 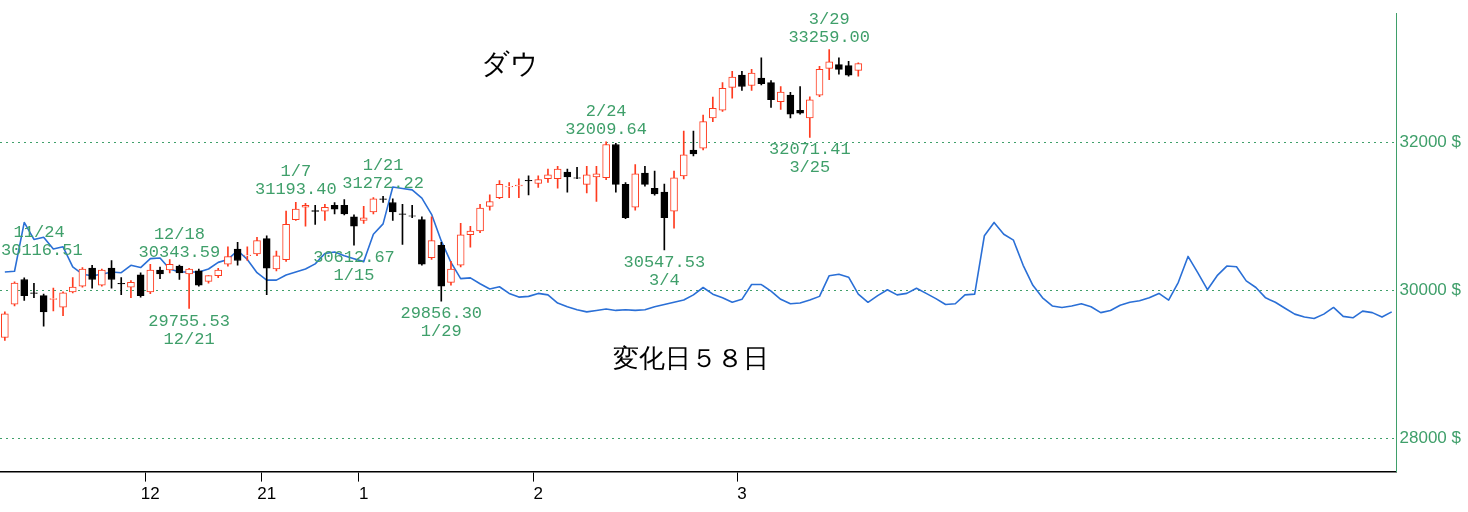 What do you see at coordinates (742, 494) in the screenshot?
I see `x-tick-label: 3` at bounding box center [742, 494].